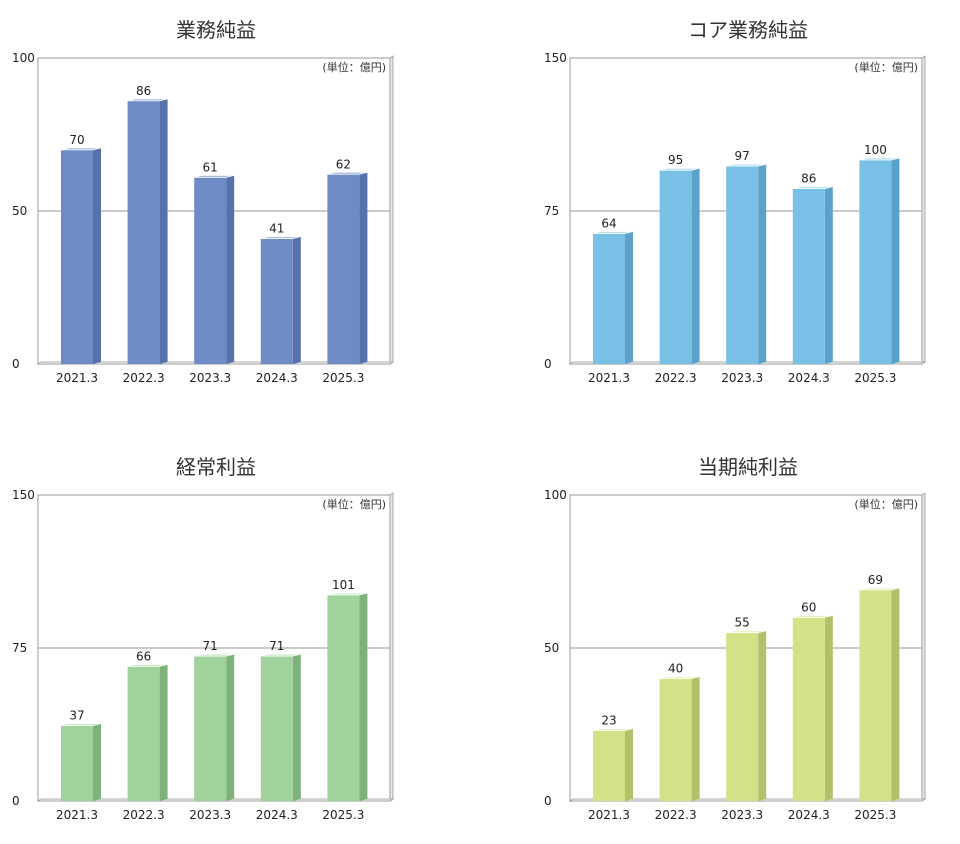  What do you see at coordinates (748, 467) in the screenshot?
I see `chart-title: 当期純利益` at bounding box center [748, 467].